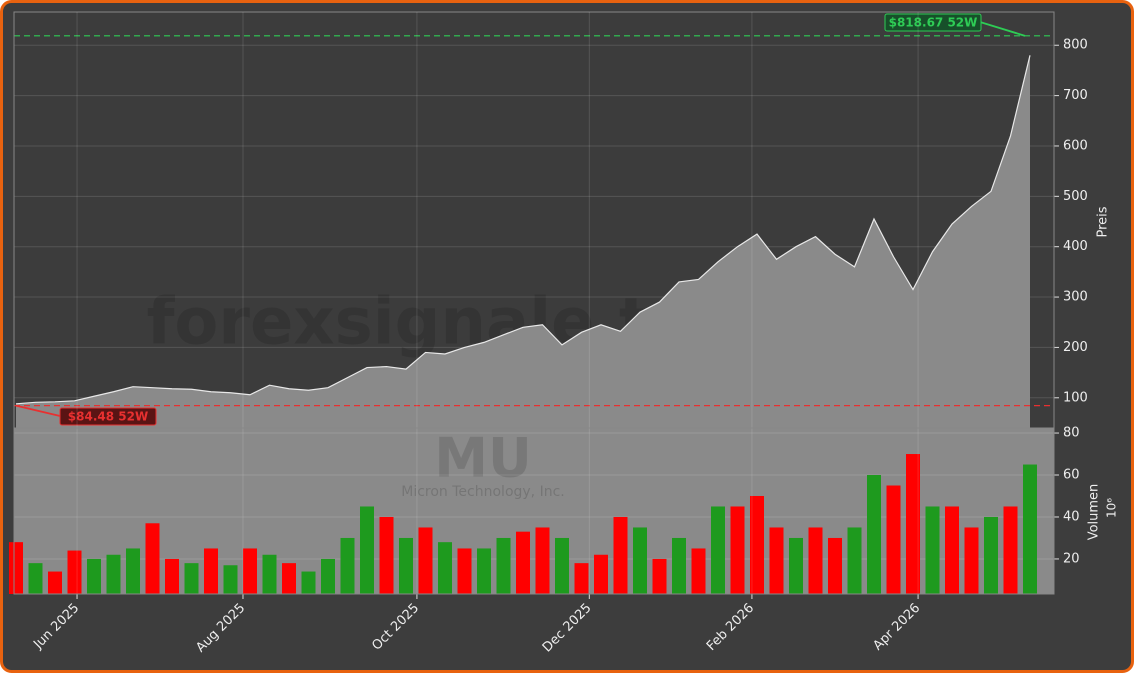  Describe the element at coordinates (1103, 221) in the screenshot. I see `y-axis-label: Preis` at that location.